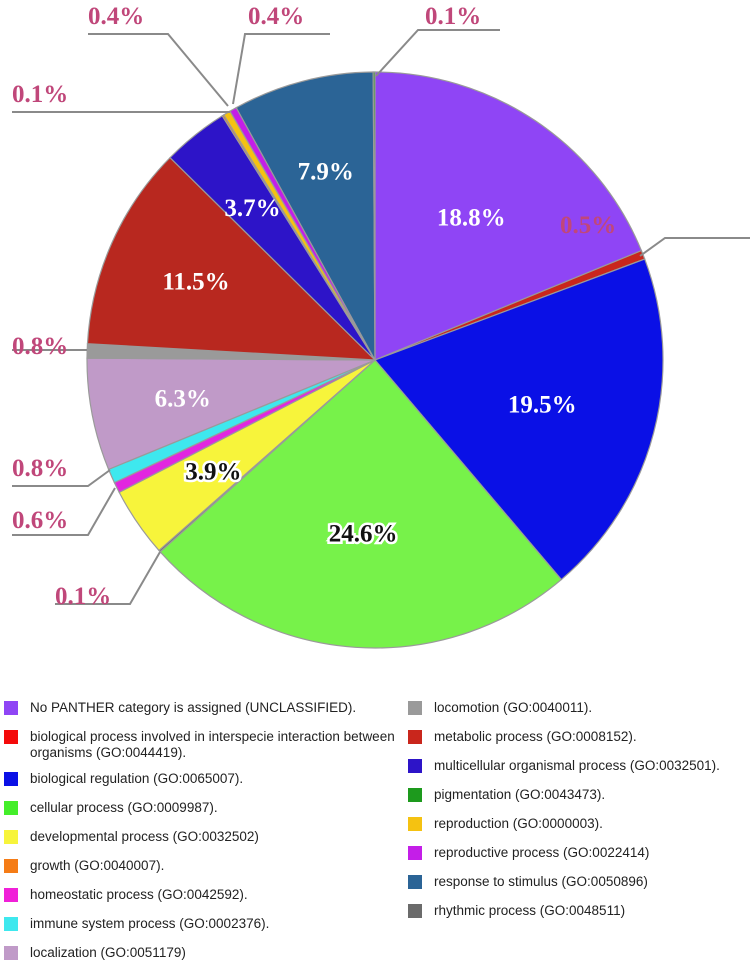 The height and width of the screenshot is (974, 750). What do you see at coordinates (195, 282) in the screenshot?
I see `slice-value-label: 11.5%` at bounding box center [195, 282].